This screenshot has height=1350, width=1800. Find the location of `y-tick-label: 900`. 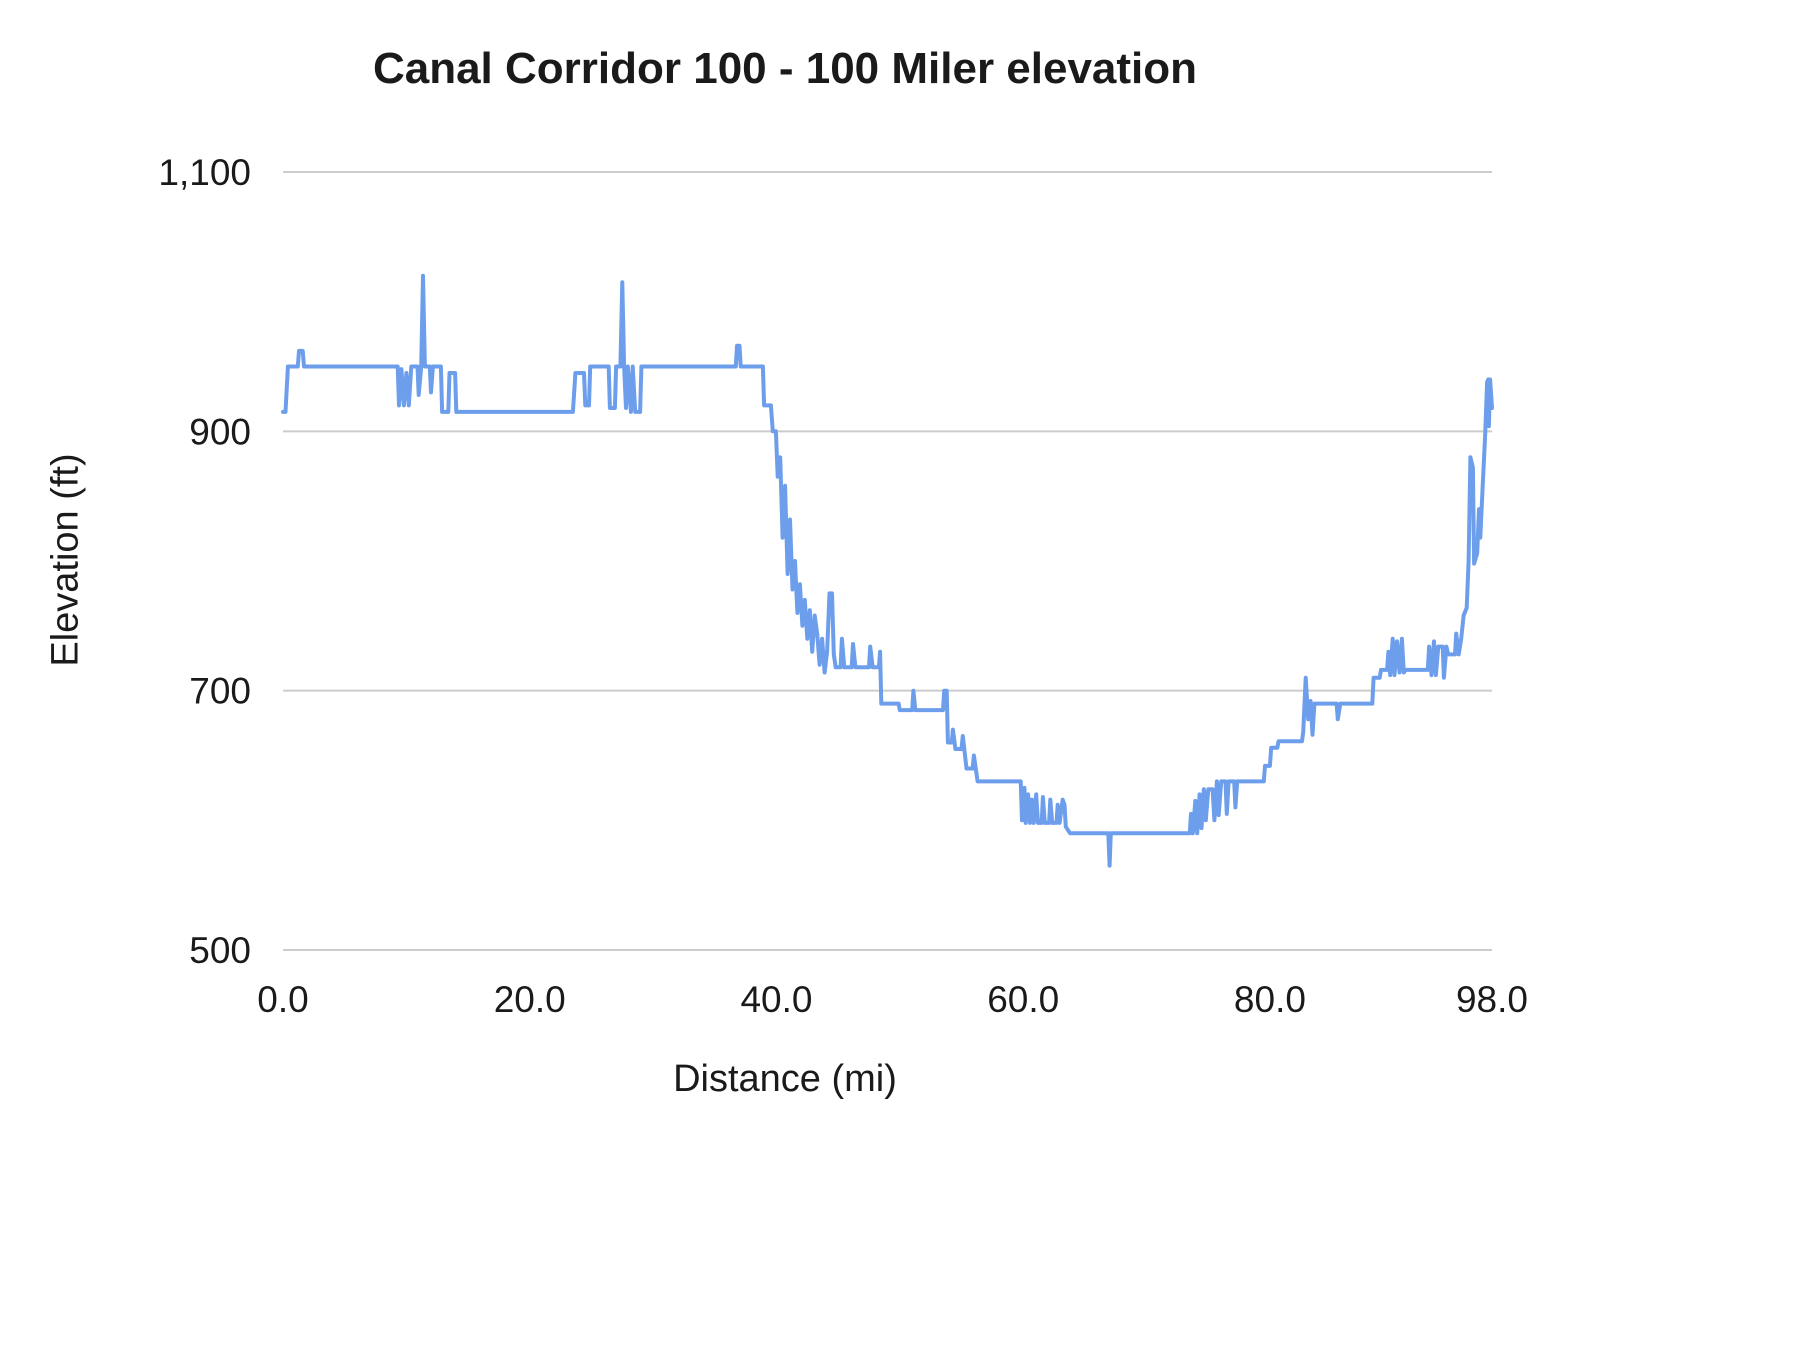

y-tick-label: 900 is located at coordinates (220, 431).